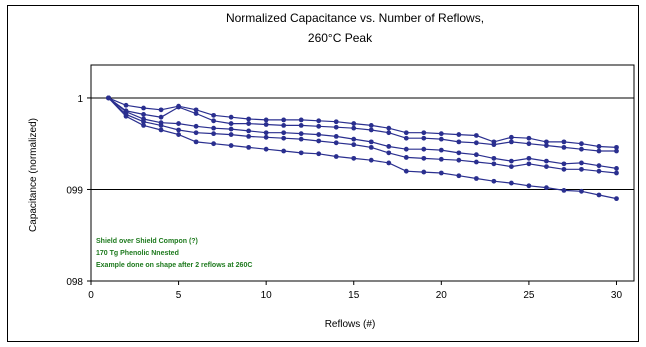 The width and height of the screenshot is (646, 347). What do you see at coordinates (350, 324) in the screenshot?
I see `x-axis-label: Reflows (#)` at bounding box center [350, 324].